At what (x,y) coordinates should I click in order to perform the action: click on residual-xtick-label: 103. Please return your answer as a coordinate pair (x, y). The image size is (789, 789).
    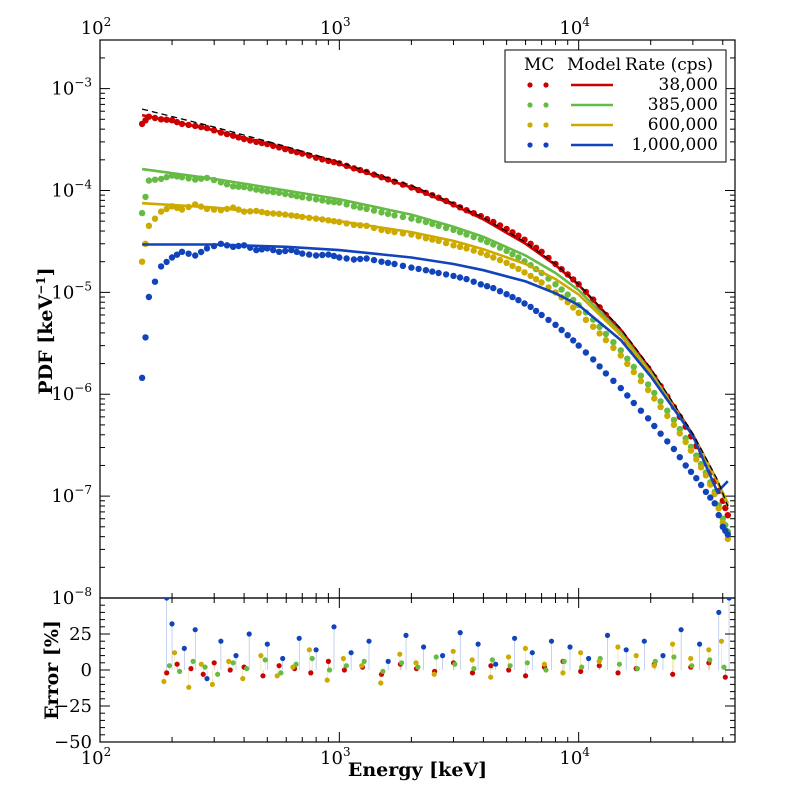
    Looking at the image, I should click on (335, 757).